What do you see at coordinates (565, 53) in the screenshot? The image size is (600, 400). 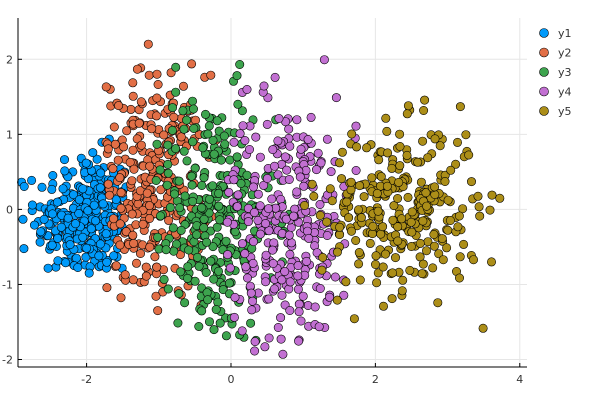 I see `legend-label-y2: y2` at bounding box center [565, 53].